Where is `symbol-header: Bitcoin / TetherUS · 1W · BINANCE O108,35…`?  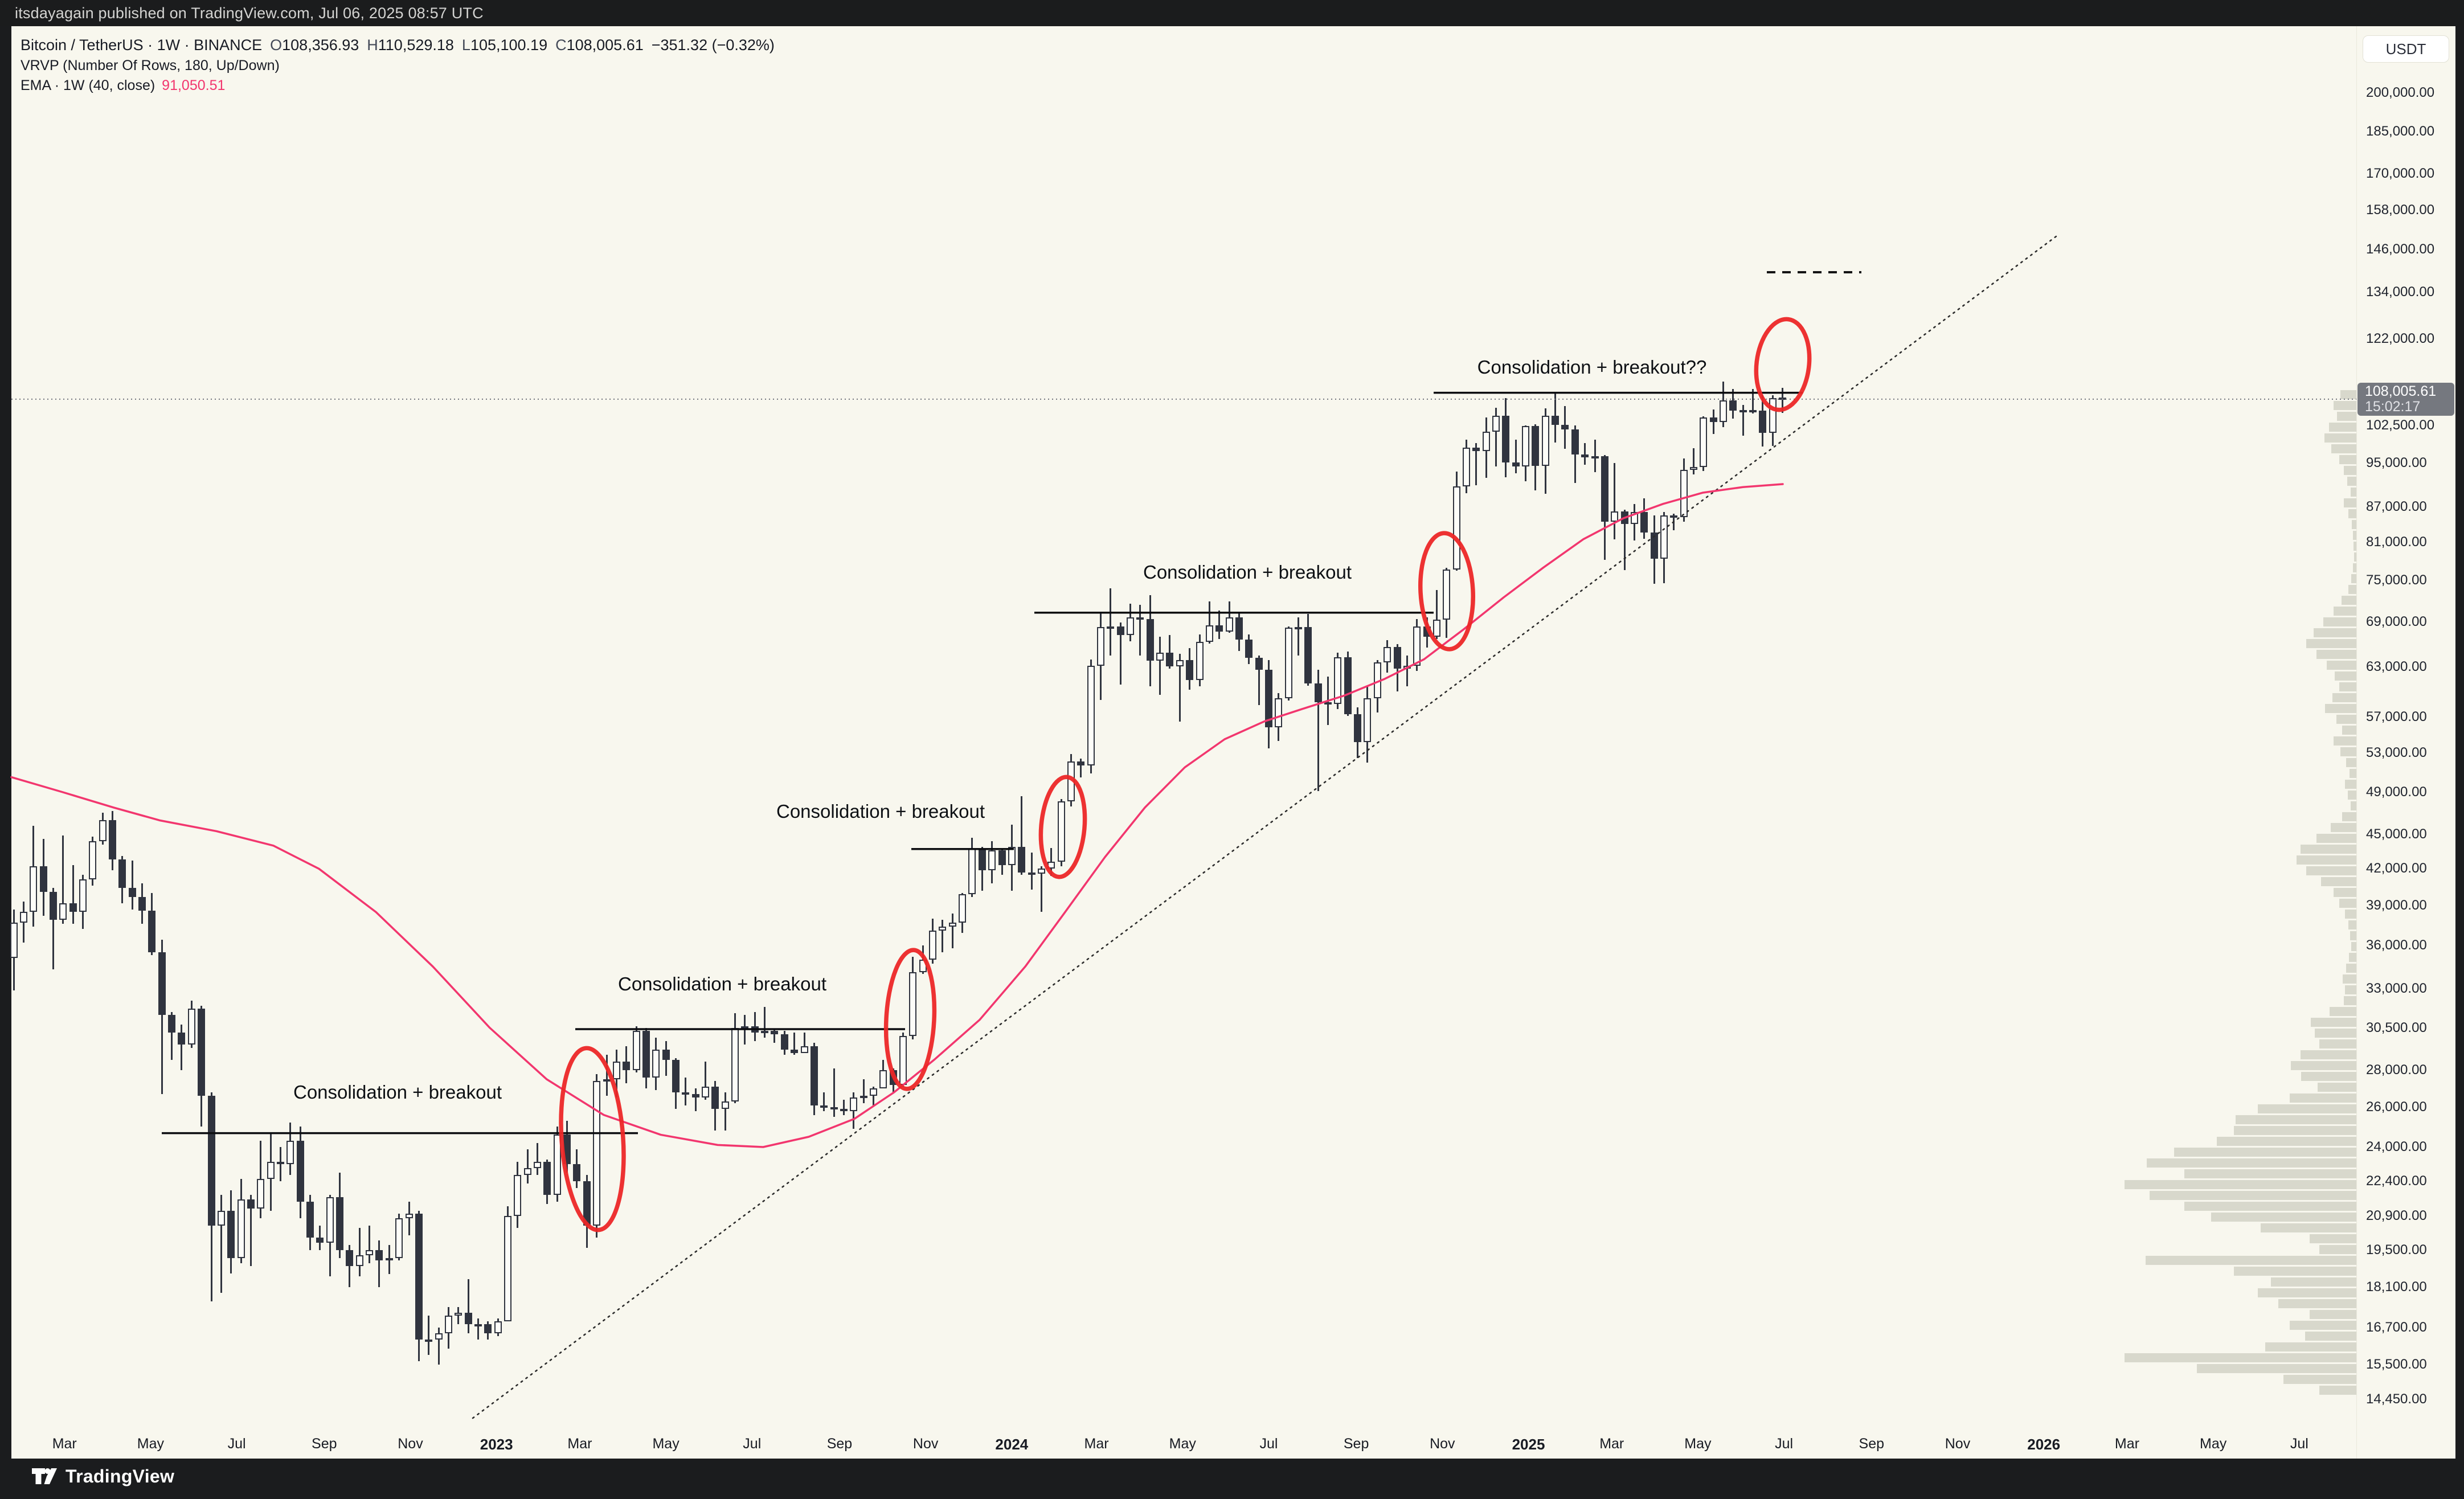 symbol-header: Bitcoin / TetherUS · 1W · BINANCE O108,35… is located at coordinates (398, 45).